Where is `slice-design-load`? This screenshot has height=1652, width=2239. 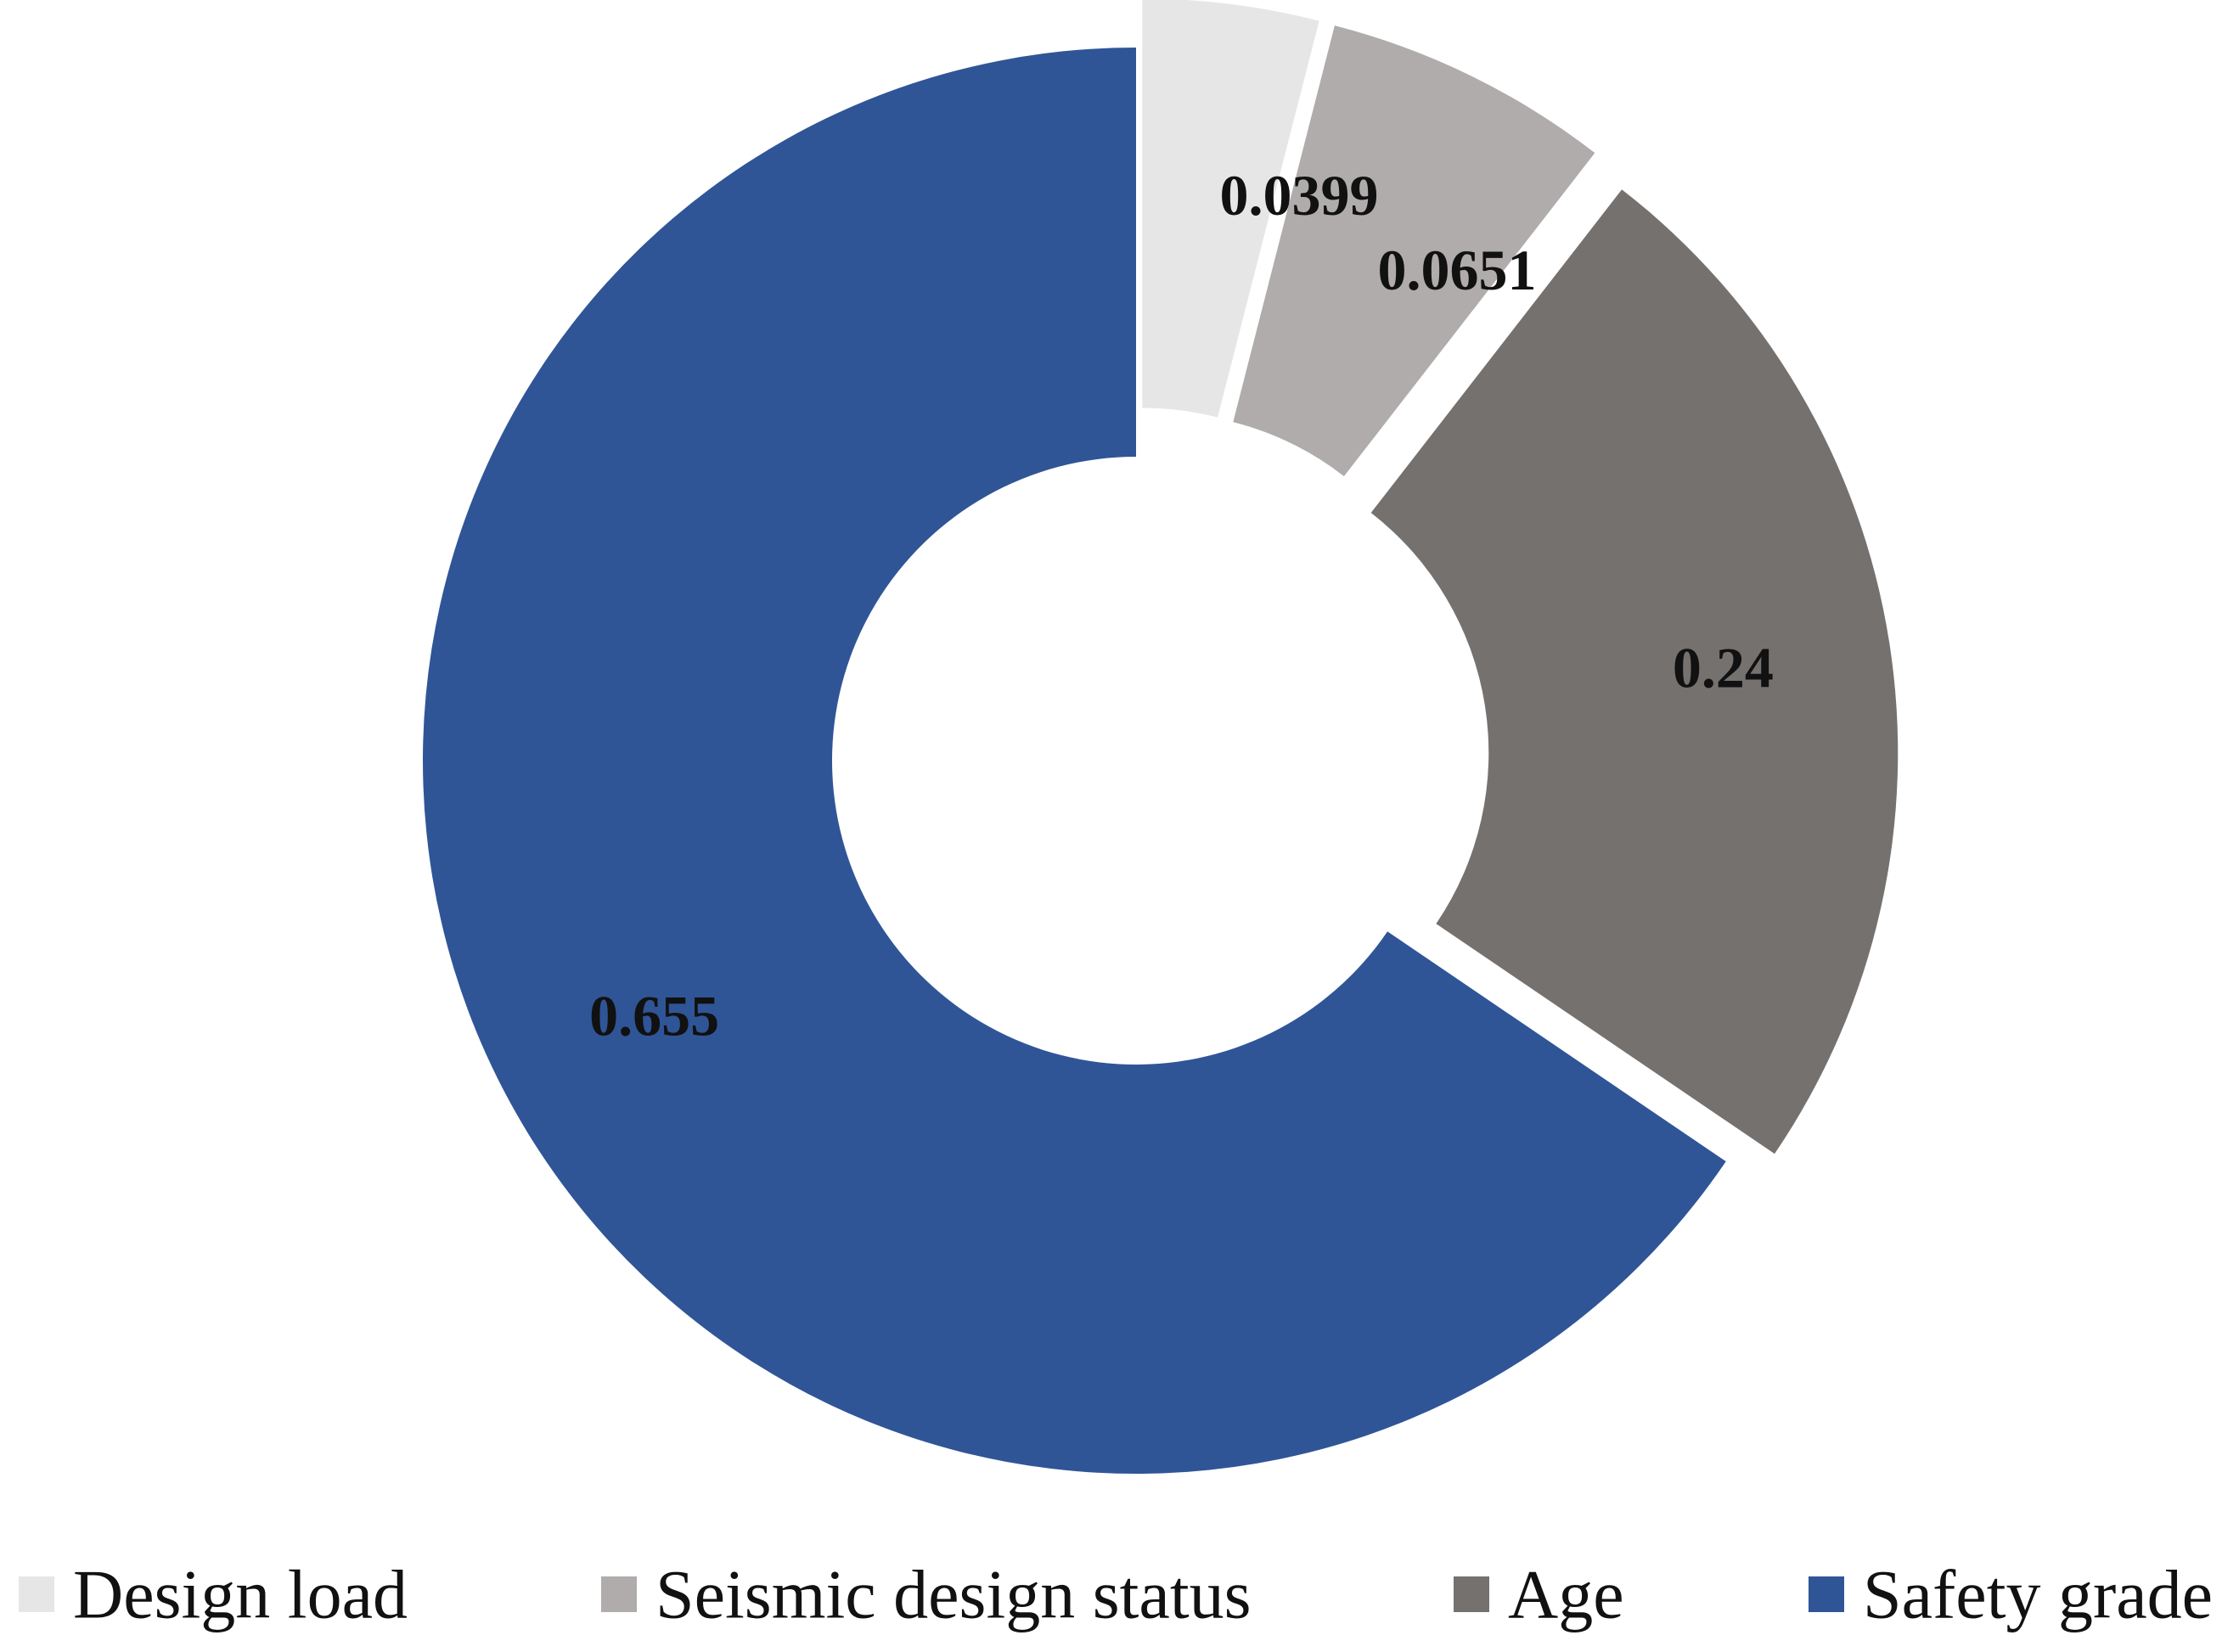
slice-design-load is located at coordinates (1230, 209).